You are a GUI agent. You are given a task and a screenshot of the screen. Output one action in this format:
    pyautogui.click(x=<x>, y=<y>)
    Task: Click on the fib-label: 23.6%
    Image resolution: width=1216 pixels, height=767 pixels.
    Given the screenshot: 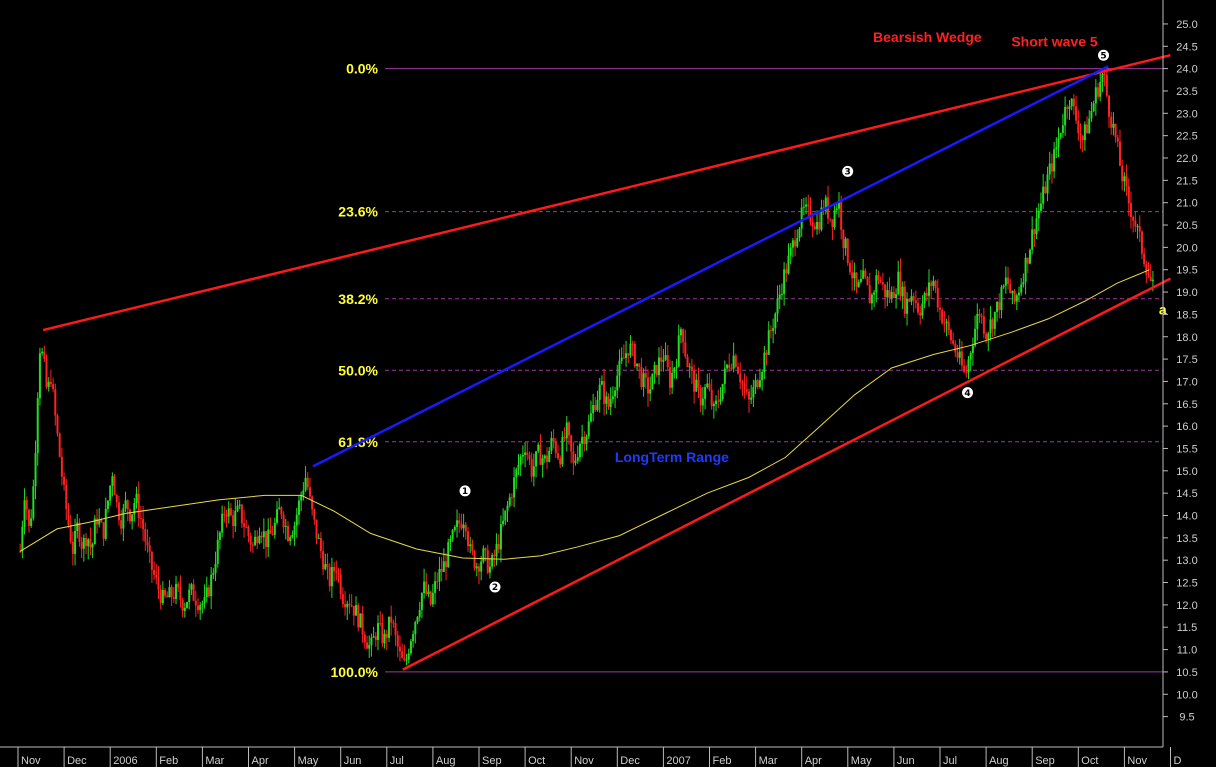 What is the action you would take?
    pyautogui.click(x=358, y=212)
    